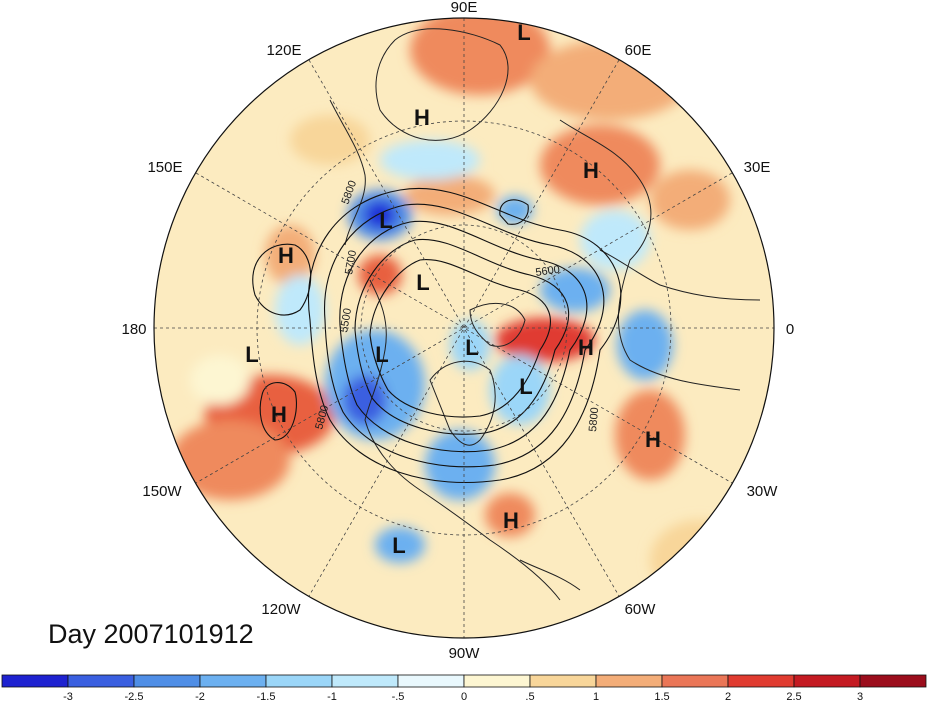  What do you see at coordinates (151, 634) in the screenshot?
I see `day-title: Day 2007101912` at bounding box center [151, 634].